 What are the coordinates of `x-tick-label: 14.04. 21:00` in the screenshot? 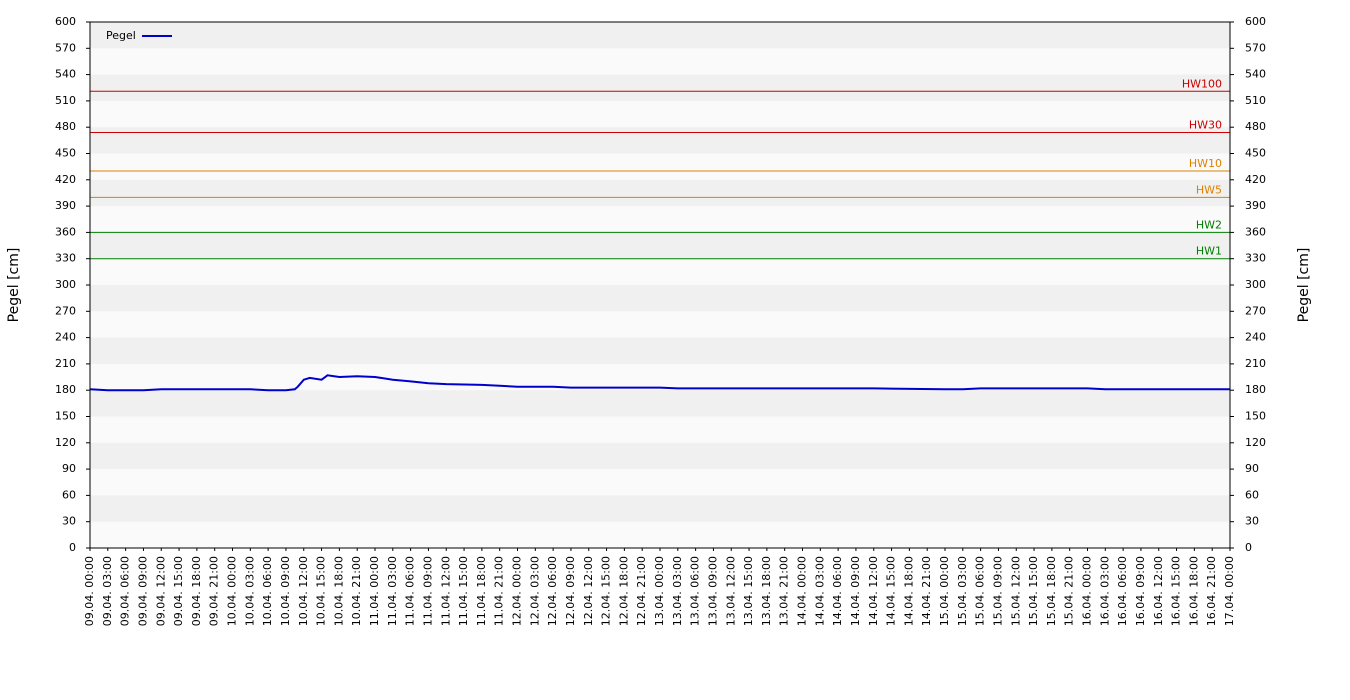 It's located at (926, 591).